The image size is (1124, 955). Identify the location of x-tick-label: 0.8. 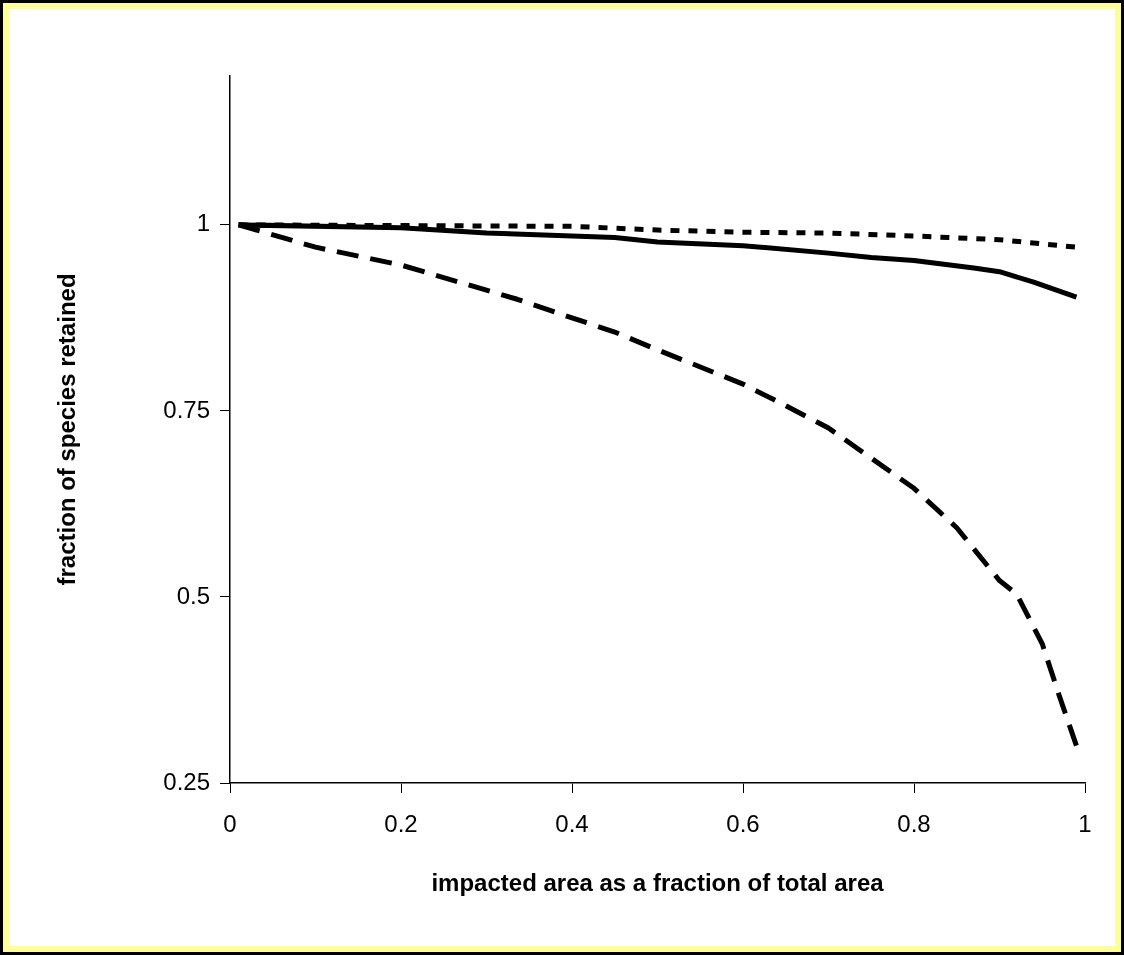
(914, 824).